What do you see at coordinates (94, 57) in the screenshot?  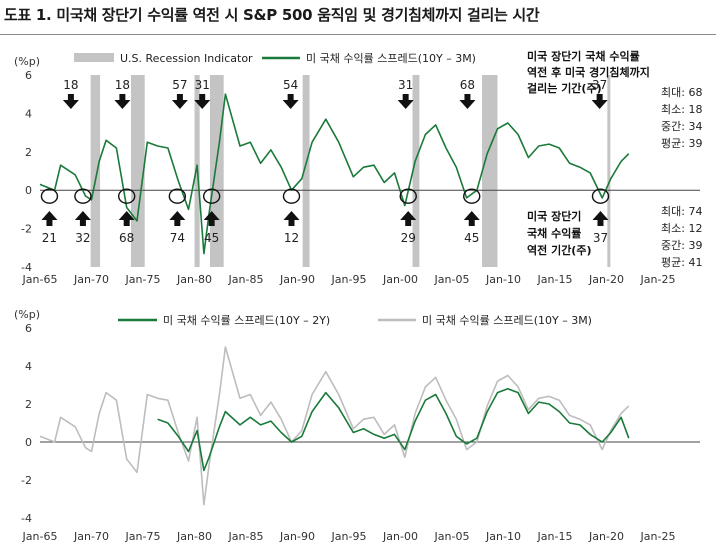 I see `legend-recession-swatch` at bounding box center [94, 57].